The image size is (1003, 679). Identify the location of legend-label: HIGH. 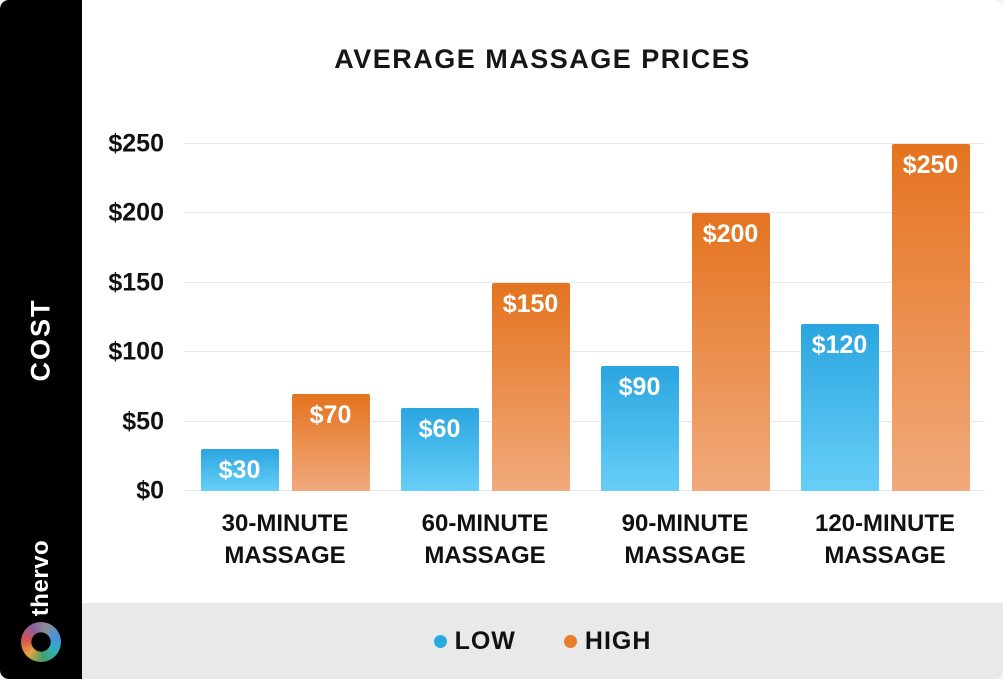
(618, 640).